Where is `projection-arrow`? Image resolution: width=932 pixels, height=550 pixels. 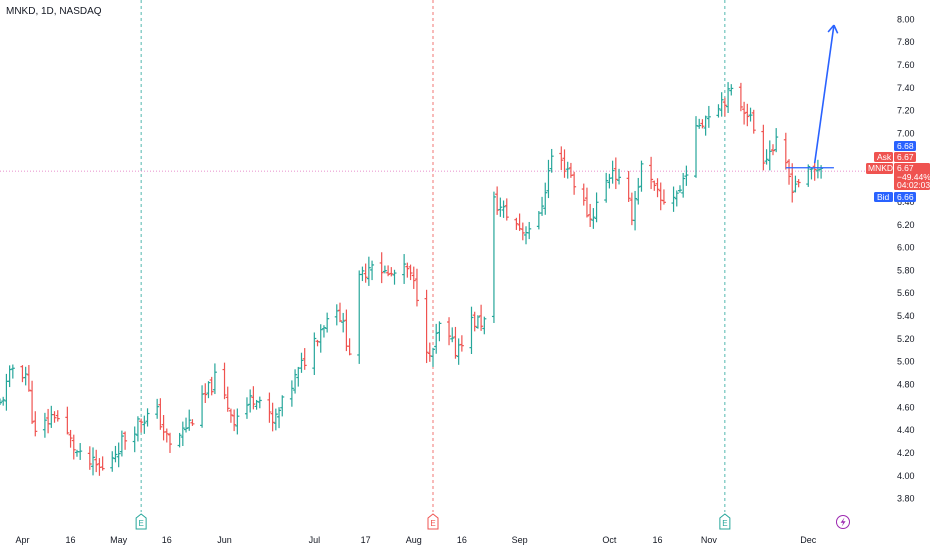 projection-arrow is located at coordinates (826, 94).